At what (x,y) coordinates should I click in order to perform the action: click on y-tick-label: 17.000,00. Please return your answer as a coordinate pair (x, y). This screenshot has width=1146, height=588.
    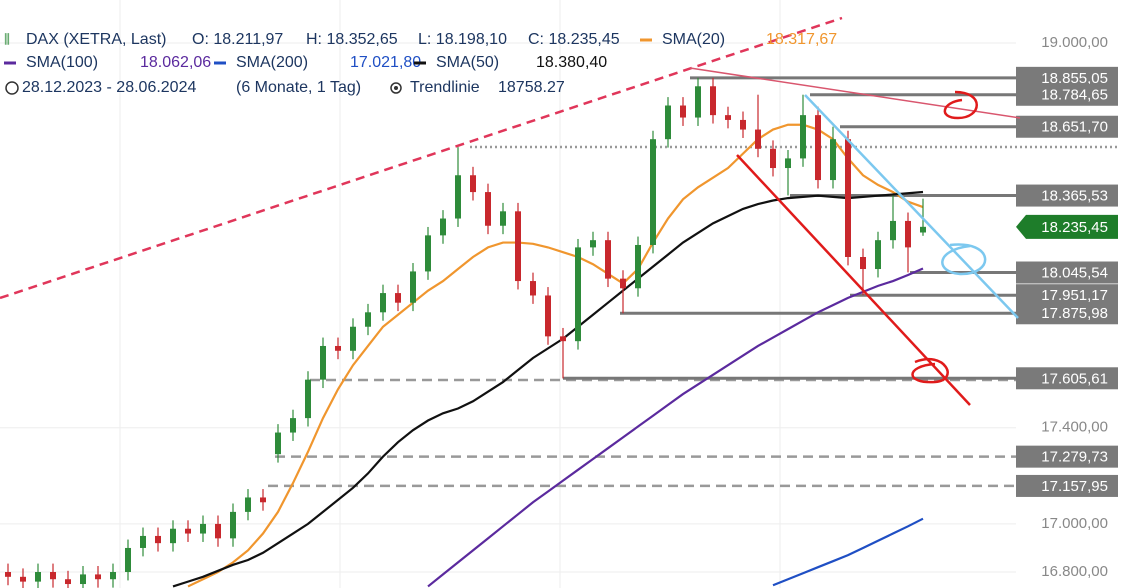
    Looking at the image, I should click on (1074, 523).